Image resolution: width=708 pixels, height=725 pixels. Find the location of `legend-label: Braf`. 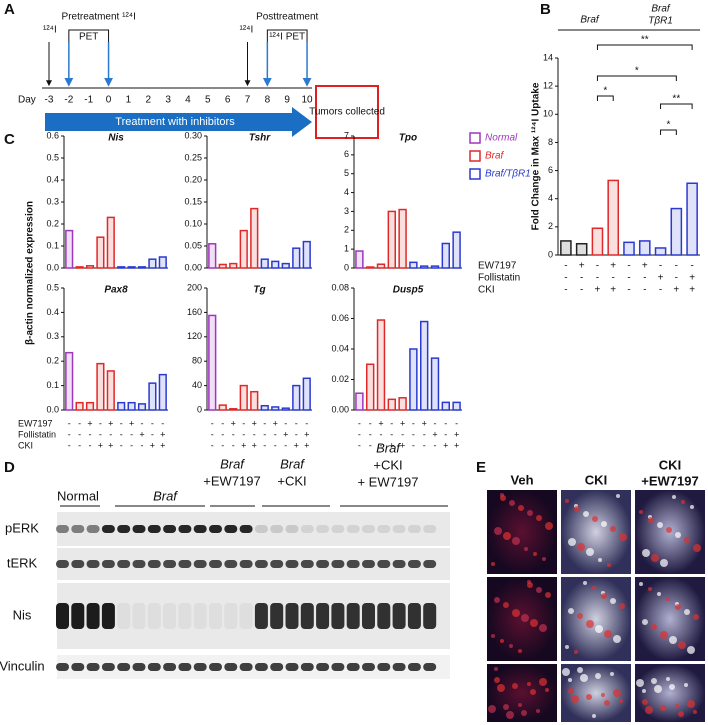

legend-label: Braf is located at coordinates (495, 156).